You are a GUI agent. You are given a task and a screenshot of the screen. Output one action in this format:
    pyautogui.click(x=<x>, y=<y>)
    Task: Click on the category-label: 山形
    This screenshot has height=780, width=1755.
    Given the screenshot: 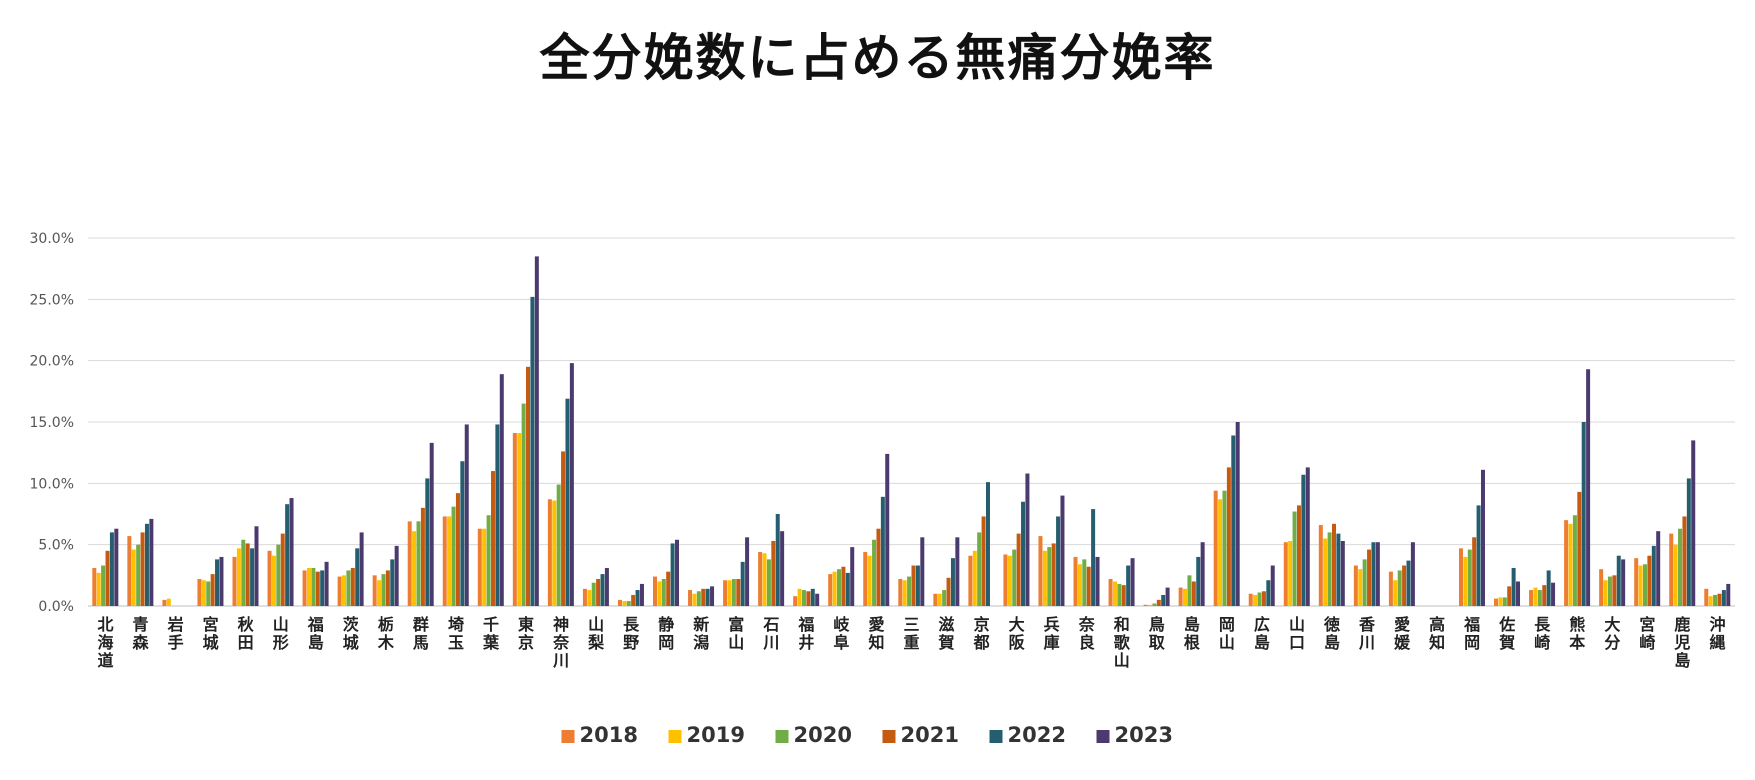 What is the action you would take?
    pyautogui.click(x=281, y=633)
    